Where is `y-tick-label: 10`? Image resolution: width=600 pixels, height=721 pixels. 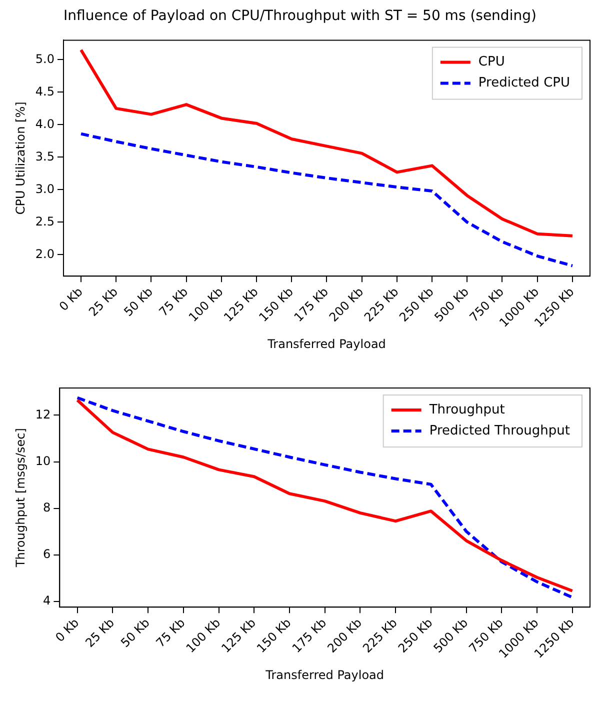 y-tick-label: 10 is located at coordinates (43, 461).